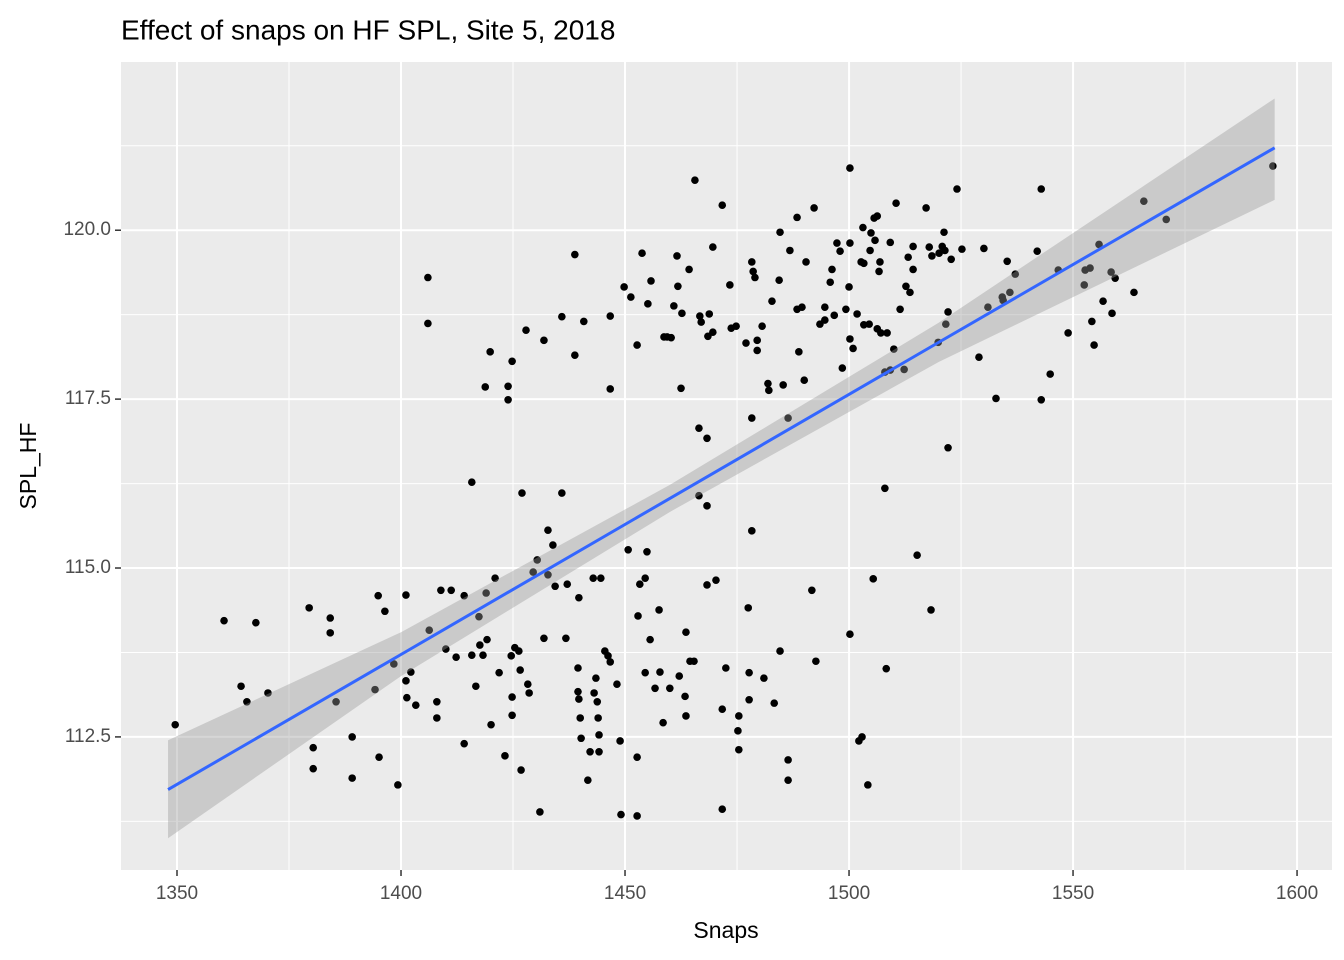 The width and height of the screenshot is (1344, 960). Describe the element at coordinates (88, 567) in the screenshot. I see `y-tick-label: 115.0` at that location.